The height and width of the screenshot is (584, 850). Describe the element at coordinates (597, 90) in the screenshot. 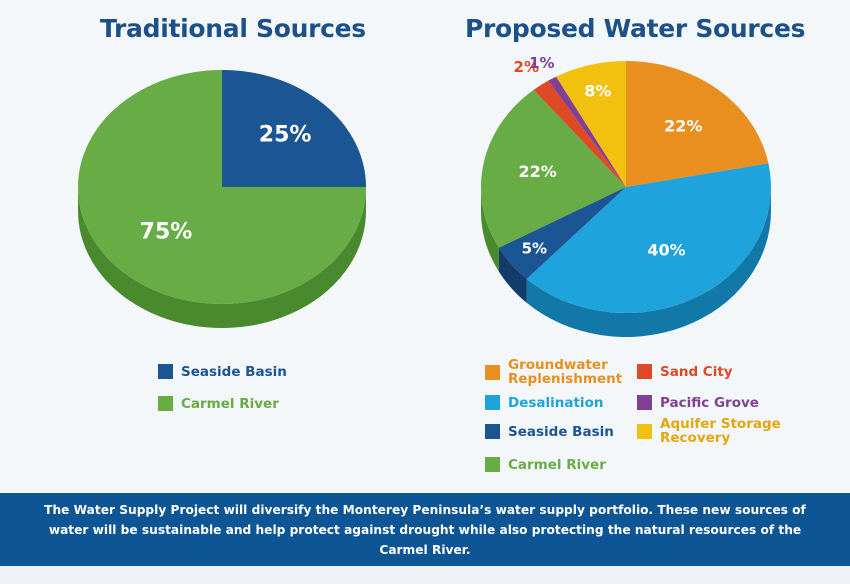

I see `data-label-aquifer-storage-recovery: 8%` at that location.